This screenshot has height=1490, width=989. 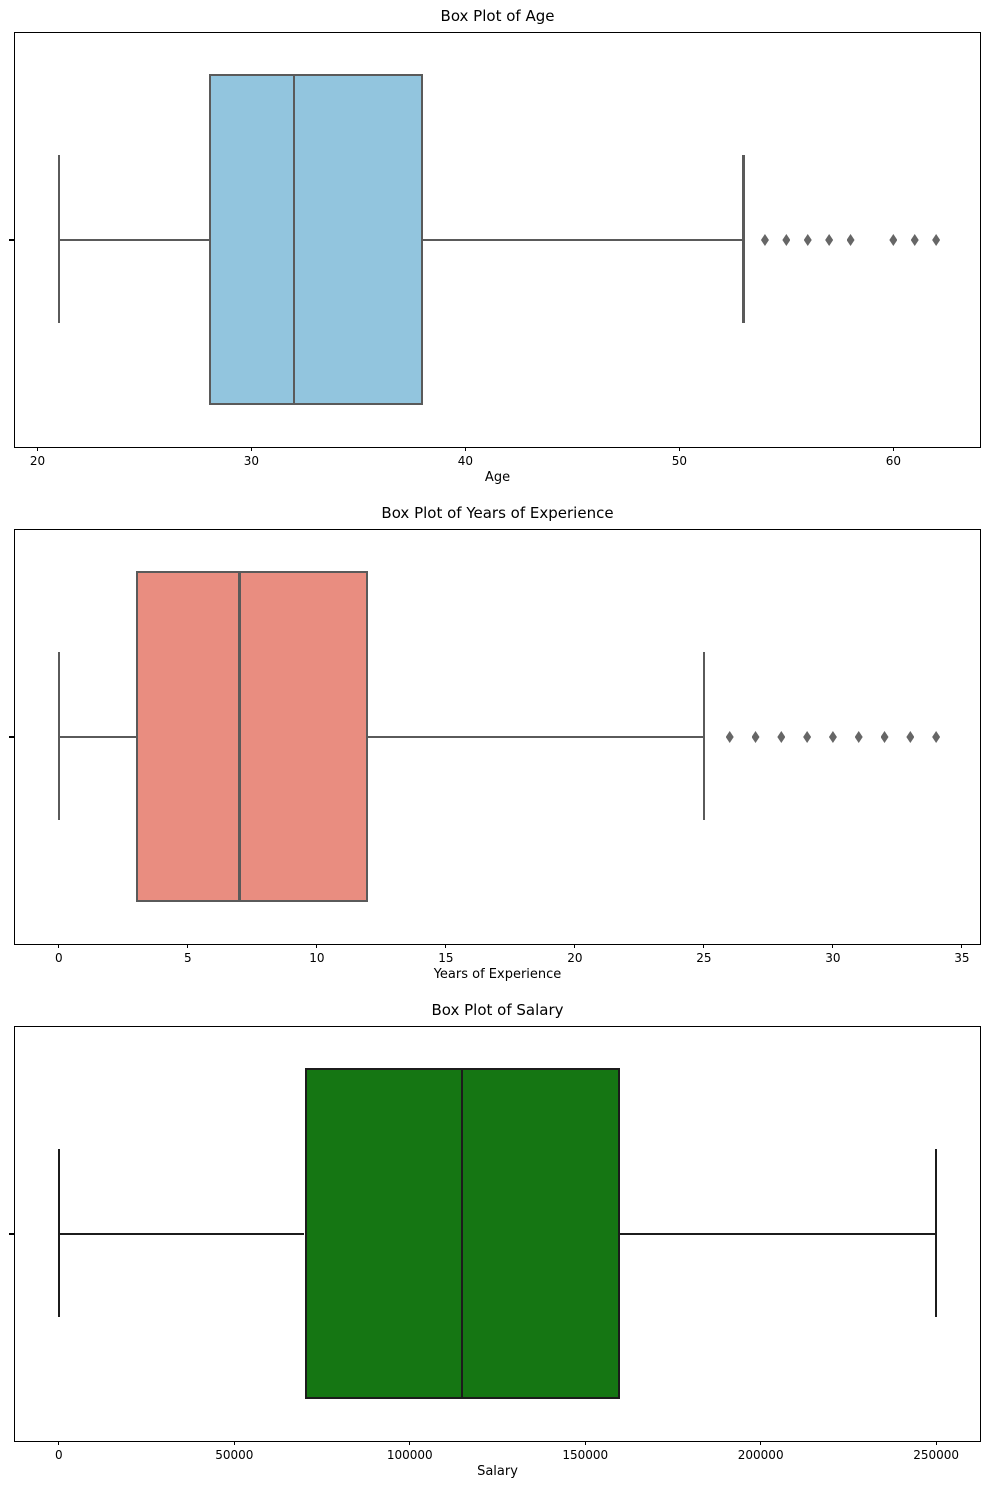 I want to click on x-tick-label: 50, so click(x=679, y=461).